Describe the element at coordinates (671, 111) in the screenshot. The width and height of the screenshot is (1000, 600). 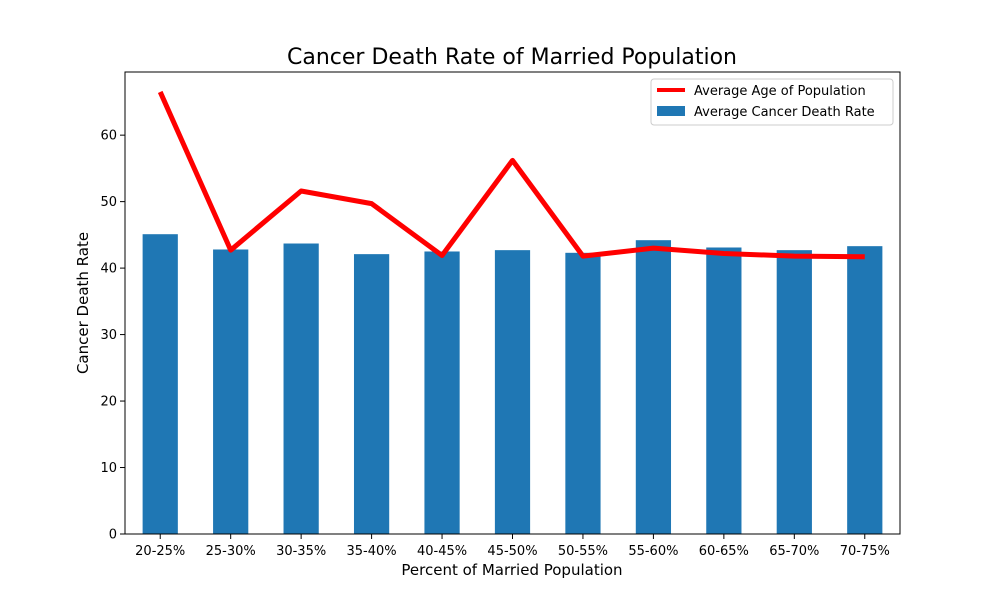
I see `legend-swatch-bar` at that location.